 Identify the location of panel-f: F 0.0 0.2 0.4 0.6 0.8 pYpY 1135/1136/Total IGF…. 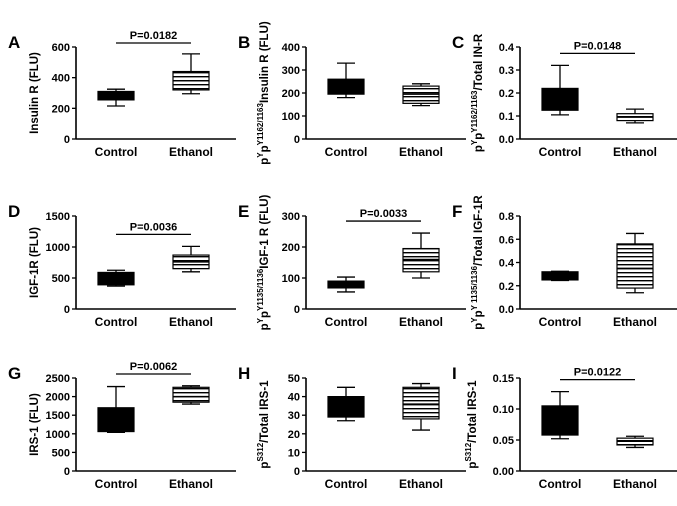
(564, 262).